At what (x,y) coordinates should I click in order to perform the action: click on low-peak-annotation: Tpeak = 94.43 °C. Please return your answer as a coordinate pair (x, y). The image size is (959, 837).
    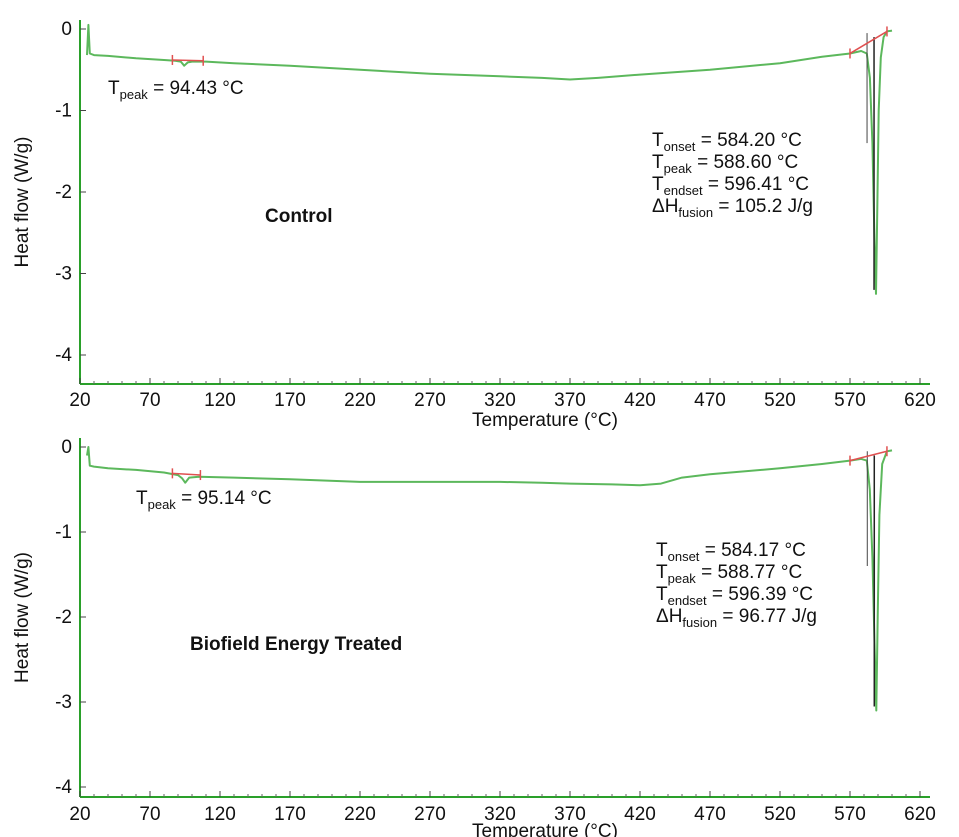
    Looking at the image, I should click on (176, 90).